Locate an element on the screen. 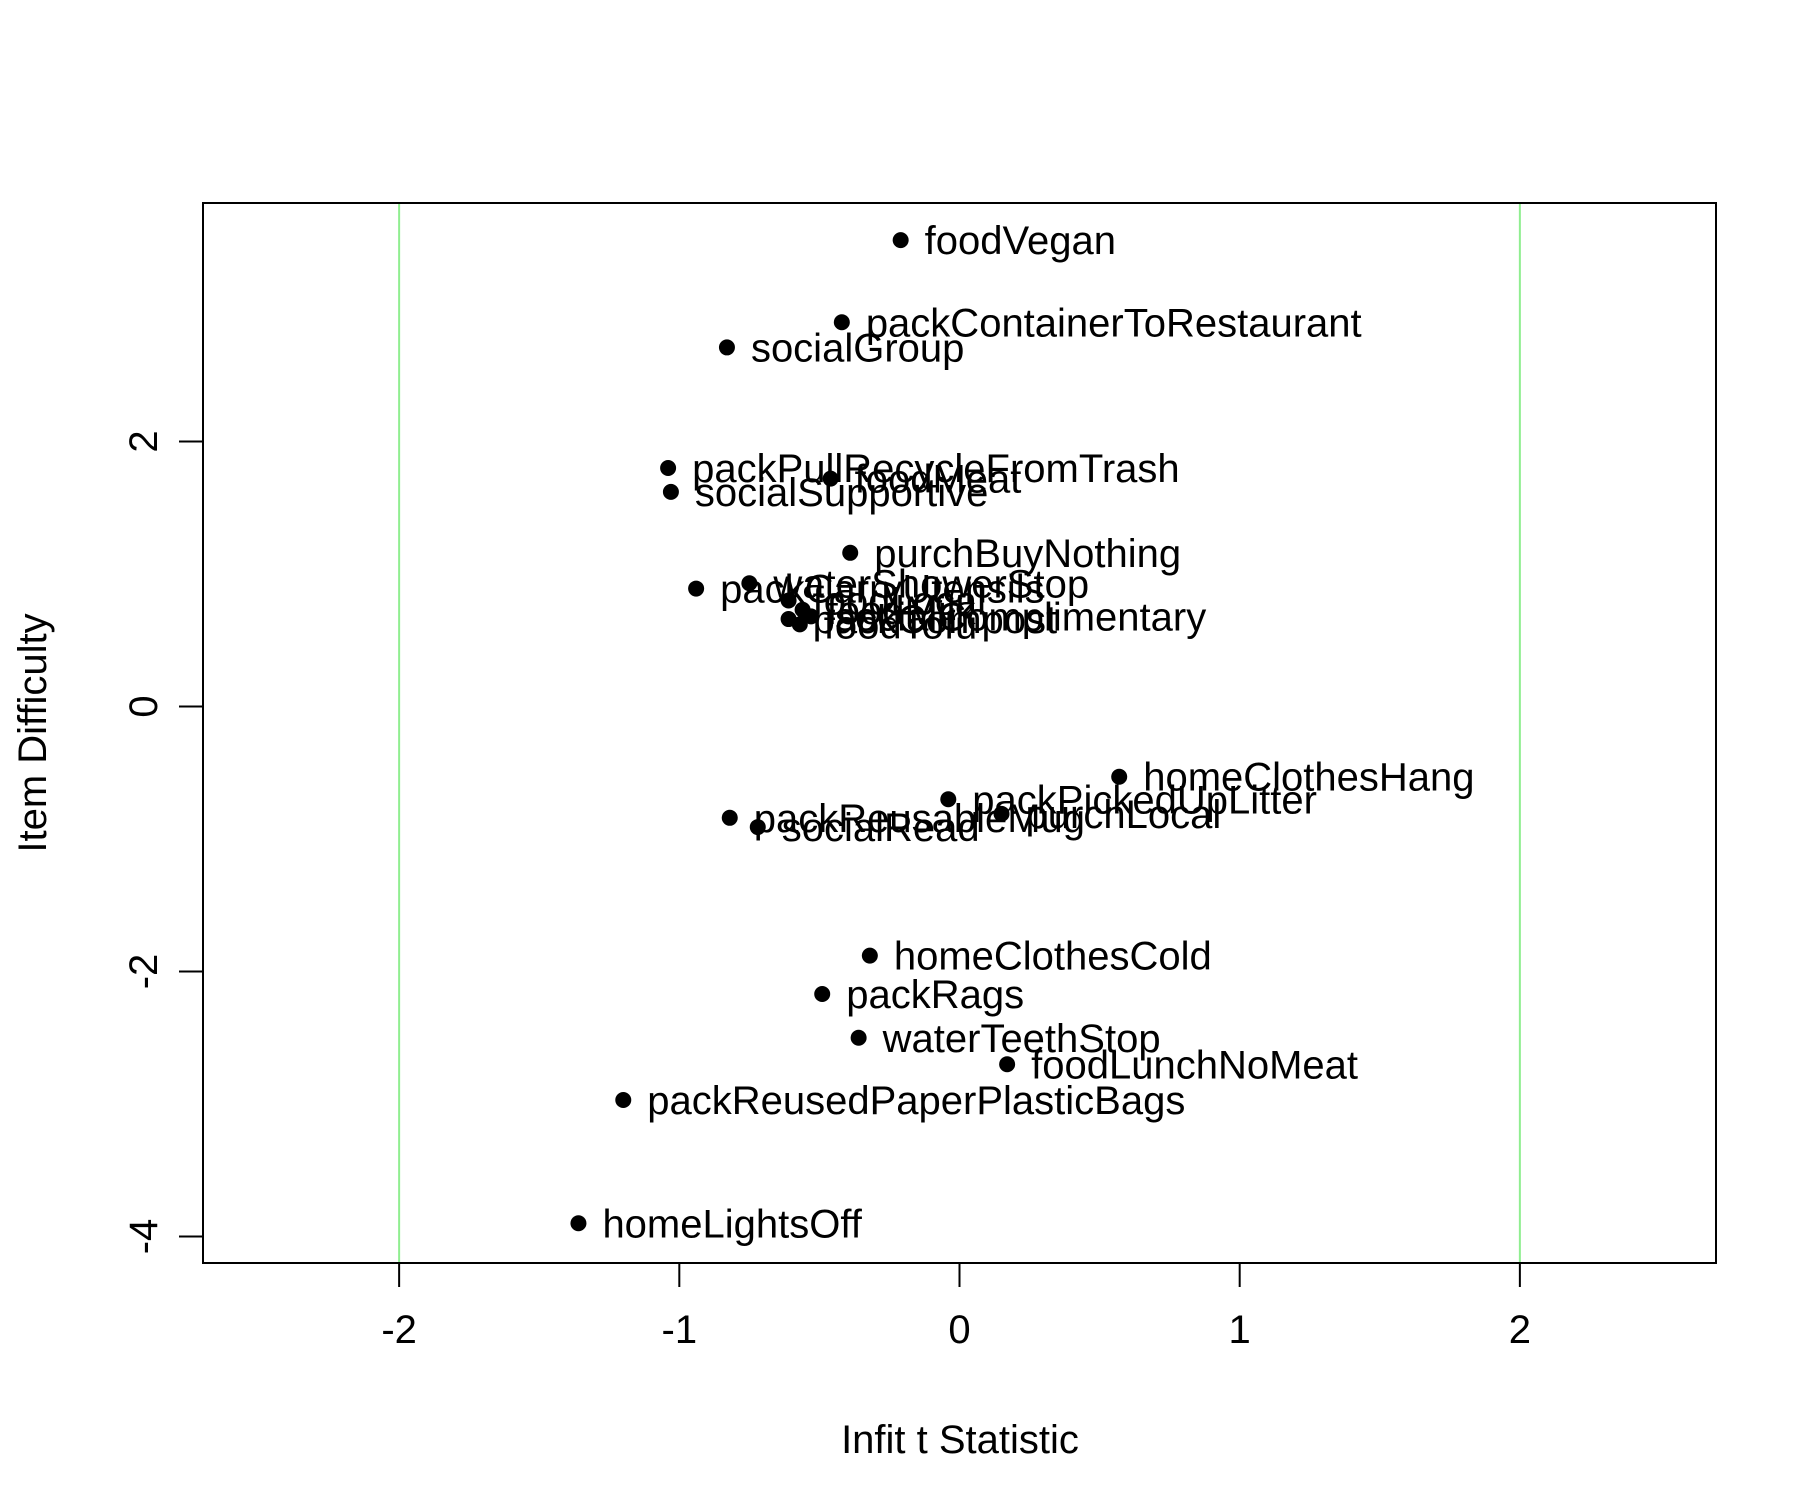 The width and height of the screenshot is (1800, 1500). point-label: socialGroup is located at coordinates (857, 348).